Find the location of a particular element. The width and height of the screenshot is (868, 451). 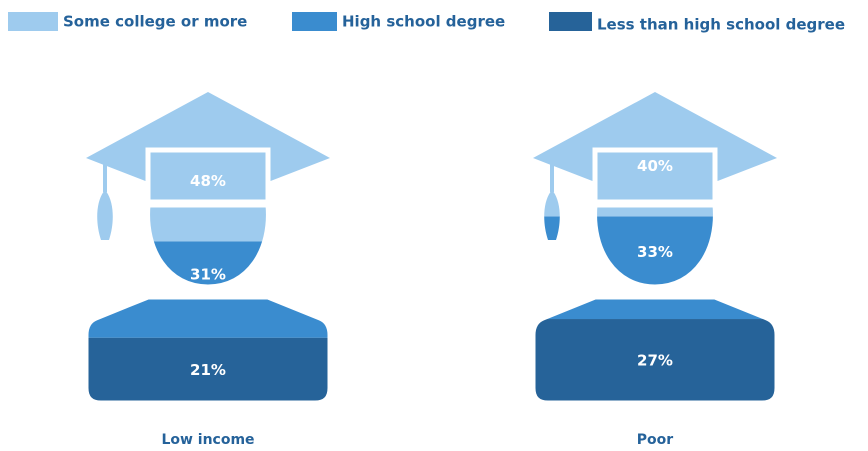

value-label: 21% is located at coordinates (208, 370).